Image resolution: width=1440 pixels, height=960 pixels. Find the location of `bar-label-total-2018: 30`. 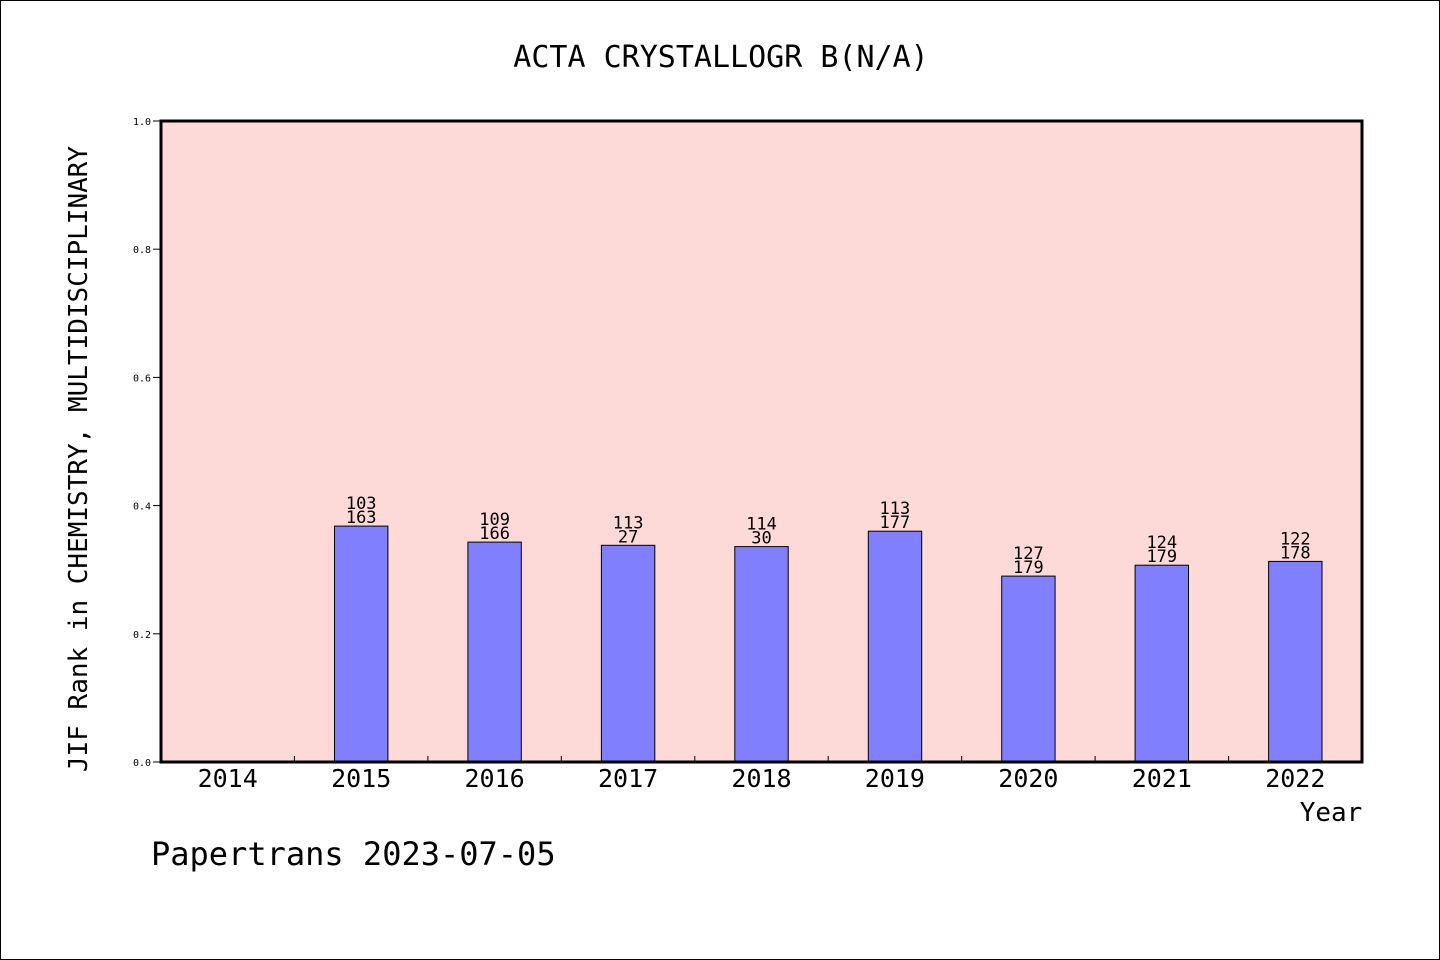

bar-label-total-2018: 30 is located at coordinates (761, 539).